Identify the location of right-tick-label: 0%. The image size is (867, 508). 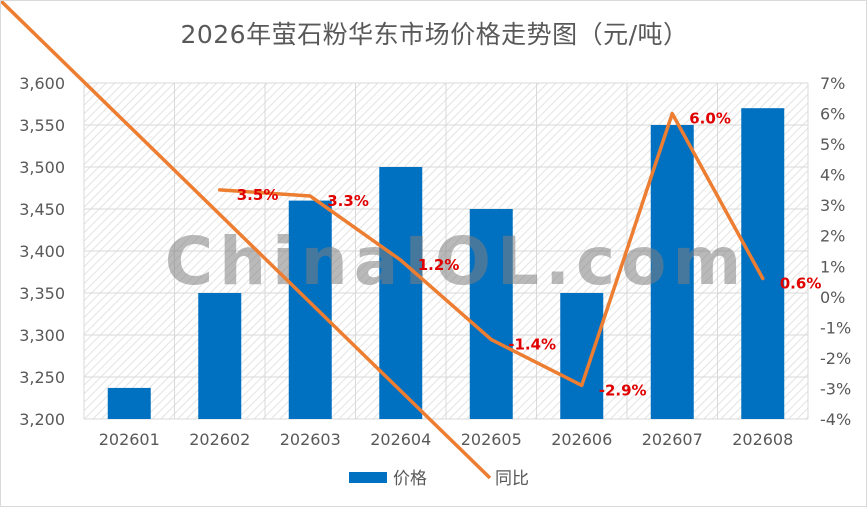
(832, 297).